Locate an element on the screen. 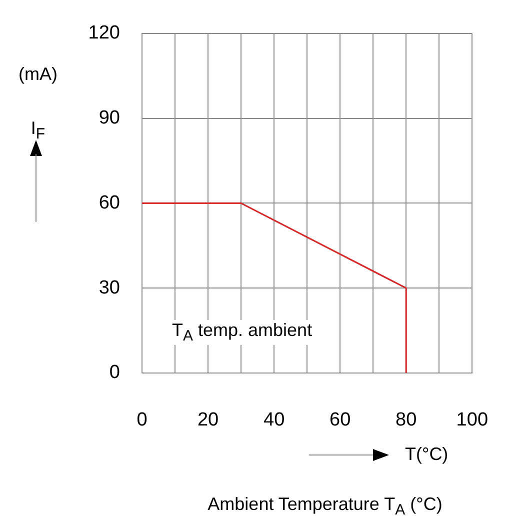 The image size is (524, 522). x-tick-label: 60 is located at coordinates (340, 420).